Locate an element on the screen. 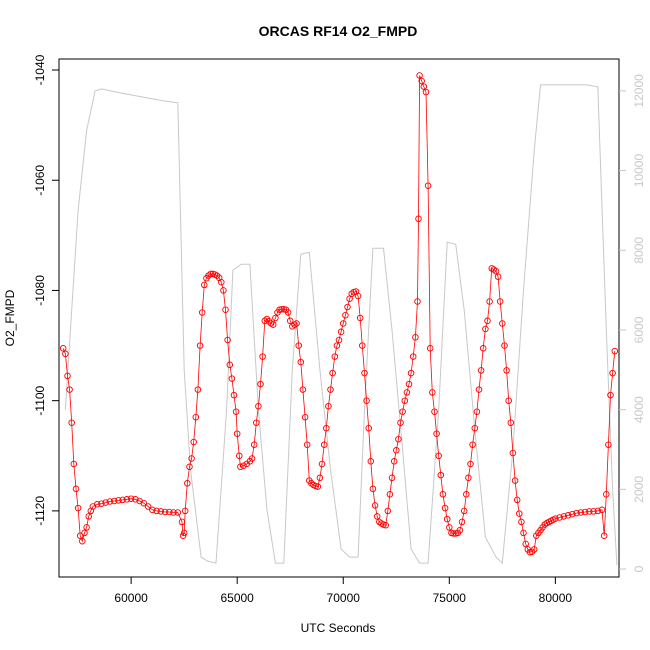  y2-tick-label: 10000 is located at coordinates (639, 171).